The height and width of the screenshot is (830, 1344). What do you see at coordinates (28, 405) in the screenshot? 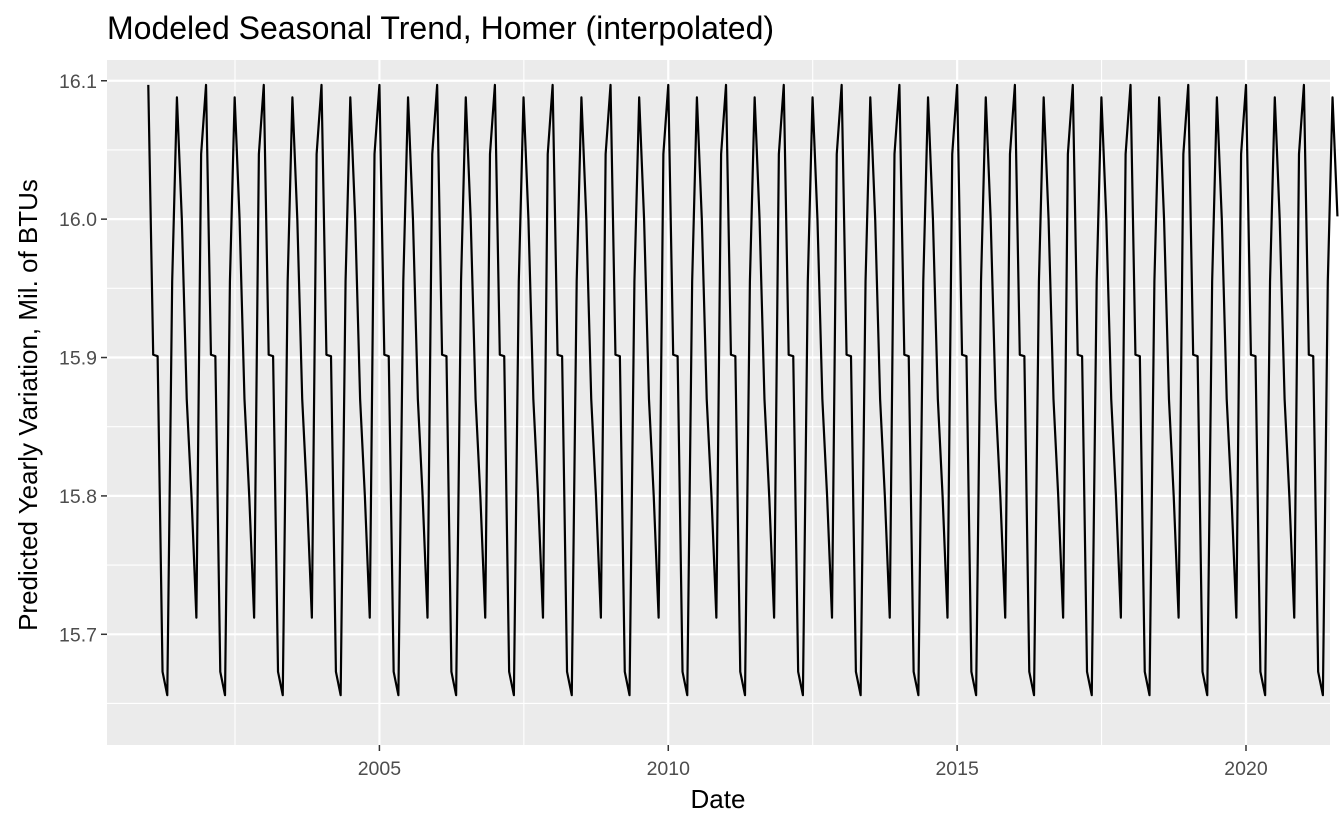
I see `y-axis-label: Predicted Yearly Variation, Mil. of BTUs` at bounding box center [28, 405].